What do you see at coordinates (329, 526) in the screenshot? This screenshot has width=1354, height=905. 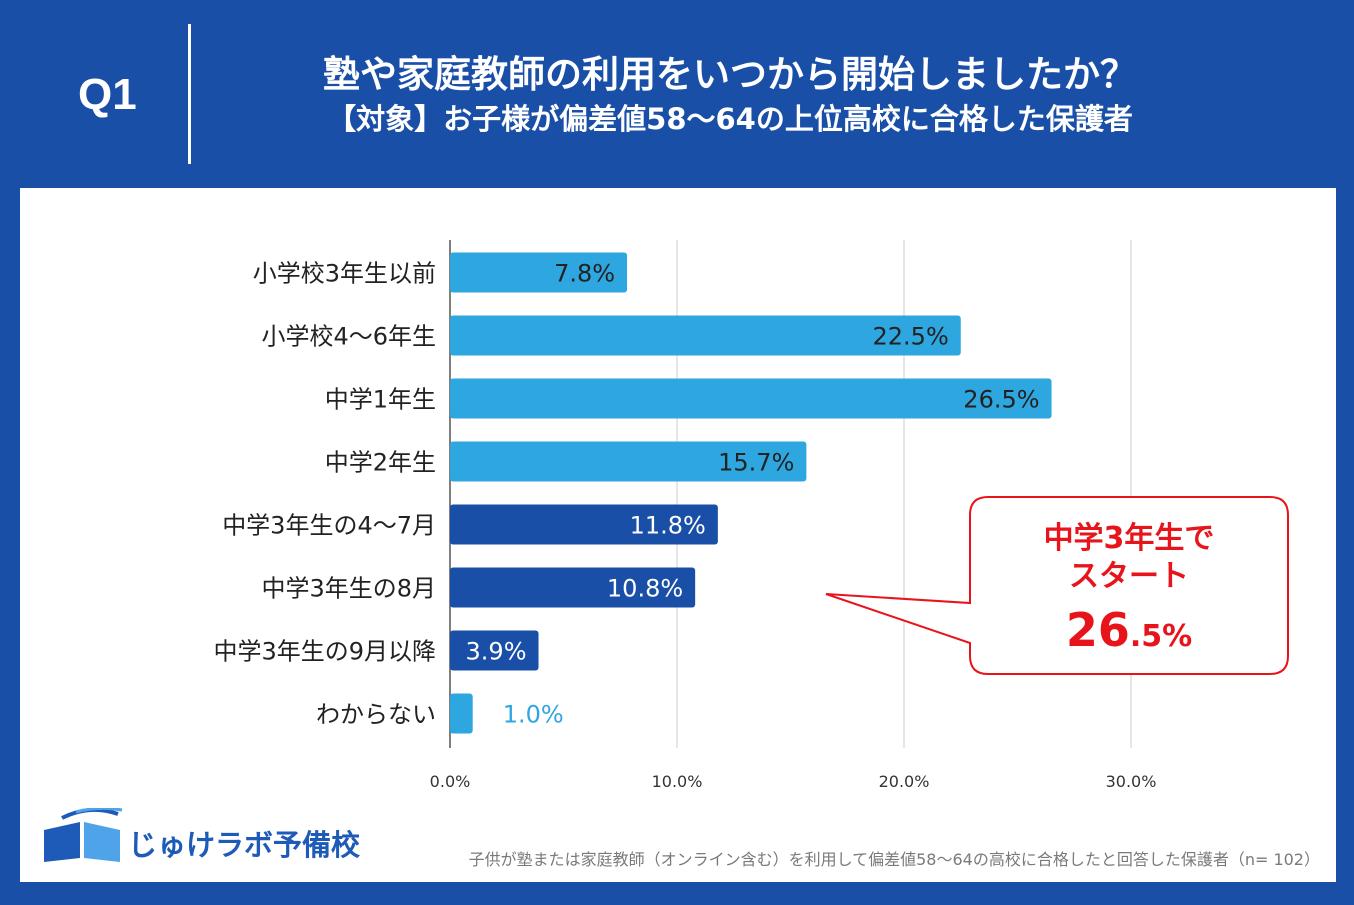 I see `category-label: 中学3年生の4〜7月` at bounding box center [329, 526].